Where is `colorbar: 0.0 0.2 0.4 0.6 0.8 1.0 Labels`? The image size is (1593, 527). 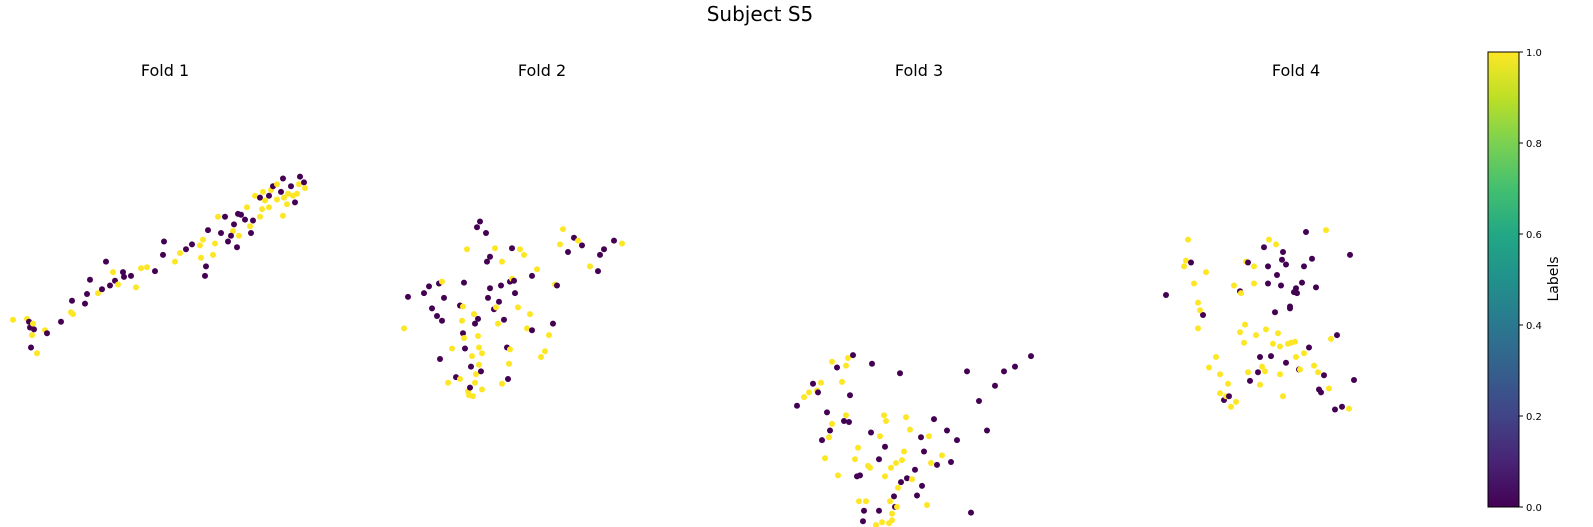
colorbar: 0.0 0.2 0.4 0.6 0.8 1.0 Labels is located at coordinates (1524, 281).